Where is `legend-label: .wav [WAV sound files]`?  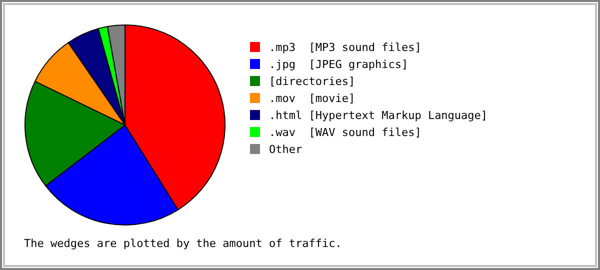
legend-label: .wav [WAV sound files] is located at coordinates (345, 132).